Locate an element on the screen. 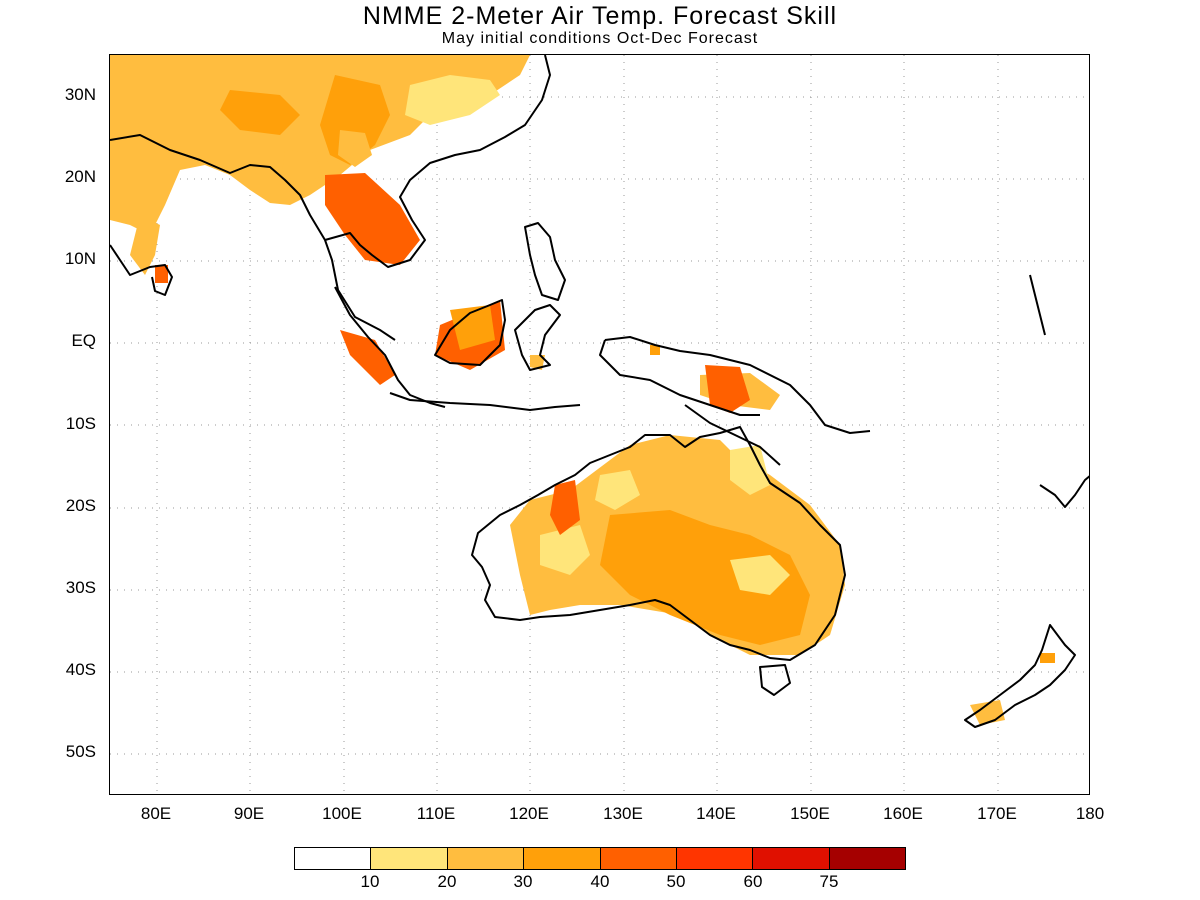 This screenshot has height=900, width=1200. colorbar-label-30: 30 is located at coordinates (523, 881).